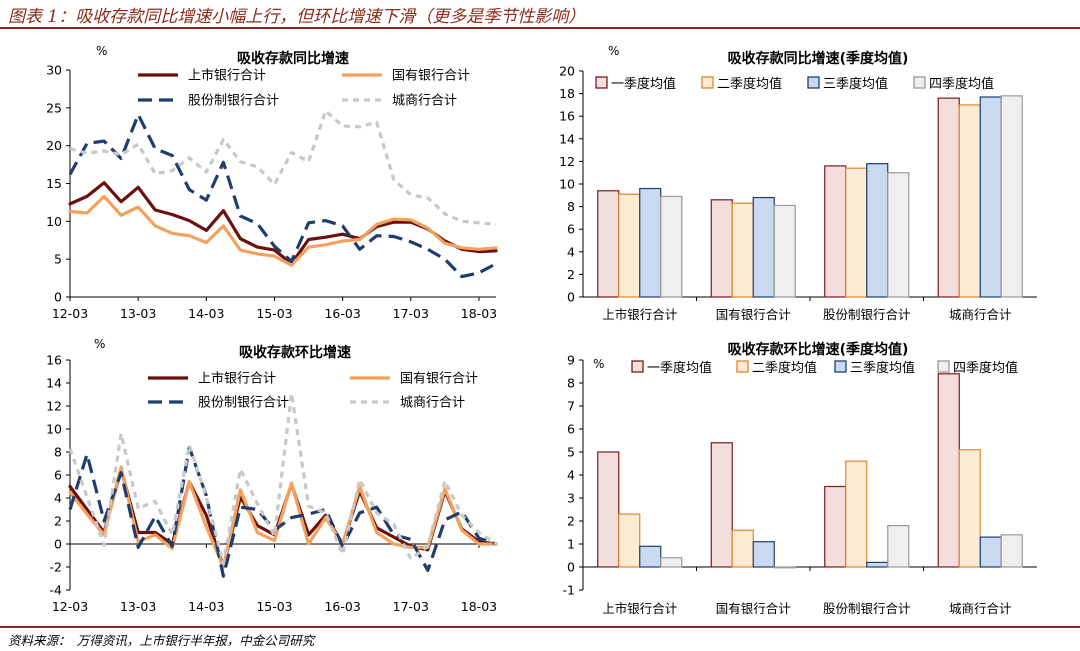 This screenshot has width=1080, height=651. I want to click on source-note: 资料来源： 万得资讯，上市银行半年报，中金公司研究, so click(161, 640).